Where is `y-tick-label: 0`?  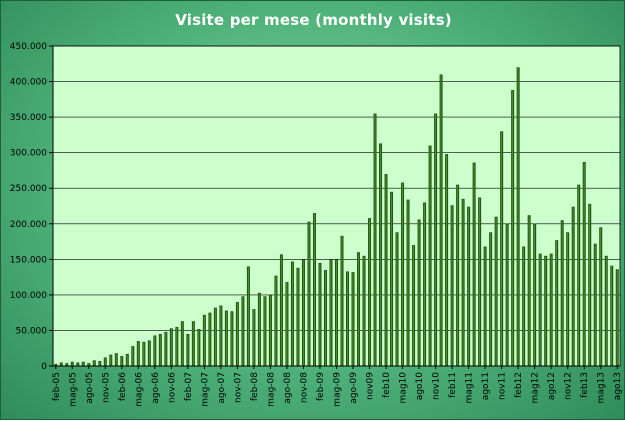
y-tick-label: 0 is located at coordinates (44, 367).